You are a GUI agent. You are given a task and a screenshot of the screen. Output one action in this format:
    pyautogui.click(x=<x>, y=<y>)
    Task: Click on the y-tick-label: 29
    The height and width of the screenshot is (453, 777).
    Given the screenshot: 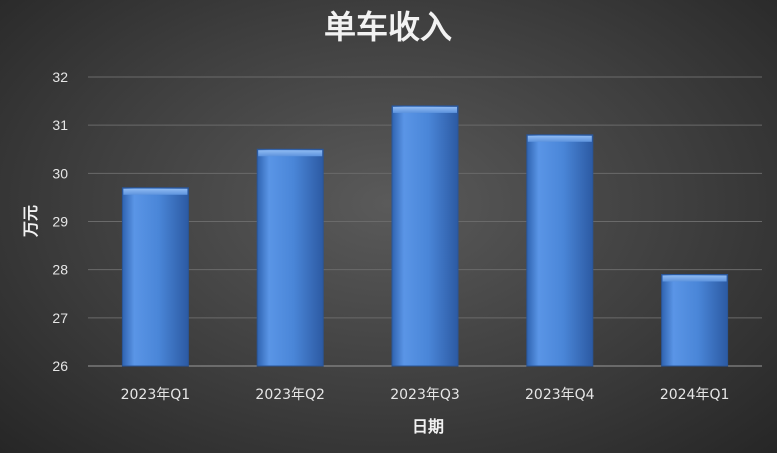 What is the action you would take?
    pyautogui.click(x=60, y=222)
    